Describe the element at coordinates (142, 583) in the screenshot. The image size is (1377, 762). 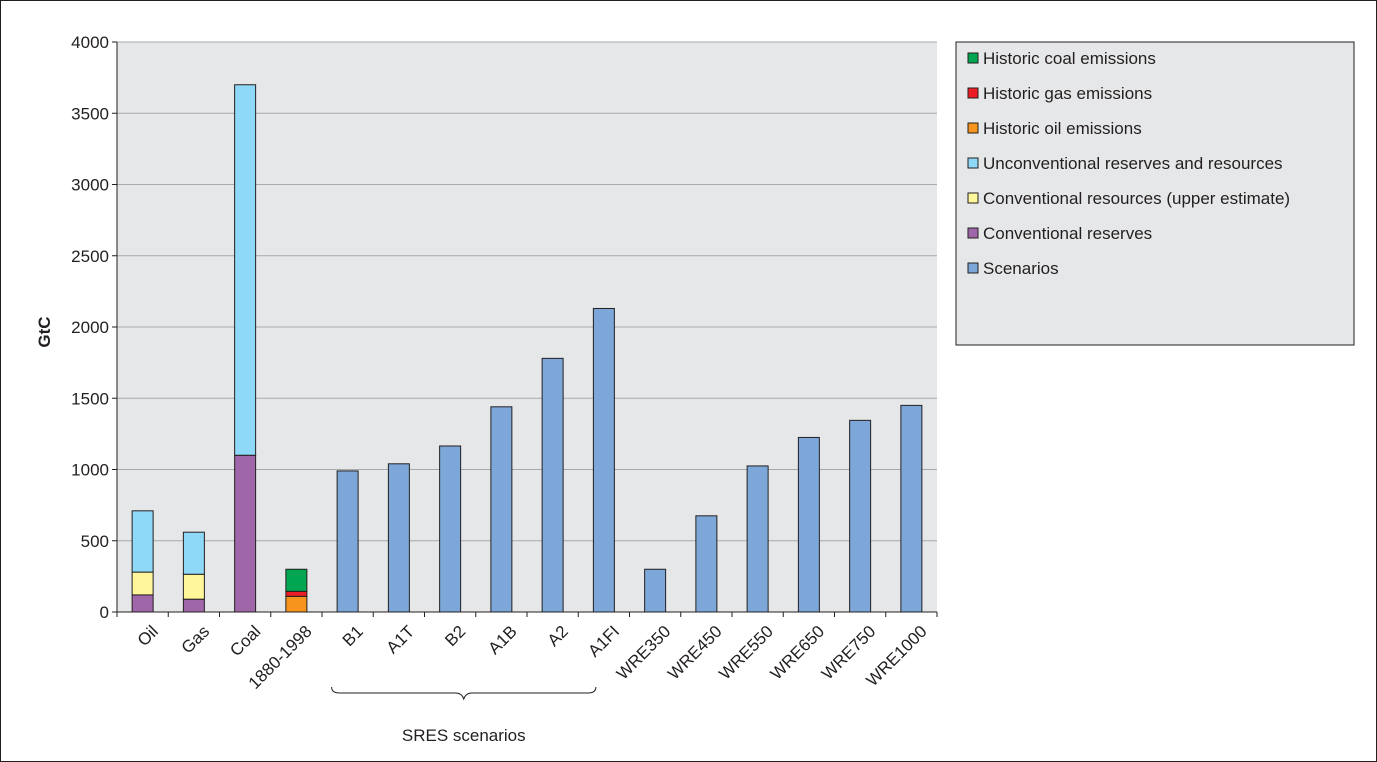
I see `bar-oil-conventional-resources-upper-estimate` at that location.